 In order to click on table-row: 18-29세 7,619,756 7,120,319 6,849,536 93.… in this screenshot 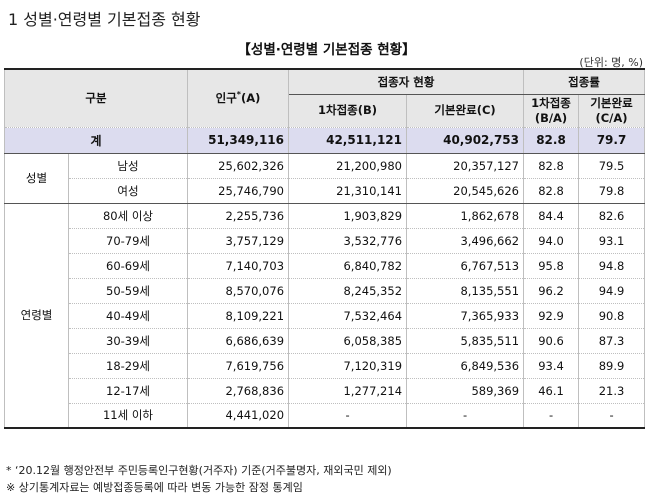, I will do `click(325, 366)`.